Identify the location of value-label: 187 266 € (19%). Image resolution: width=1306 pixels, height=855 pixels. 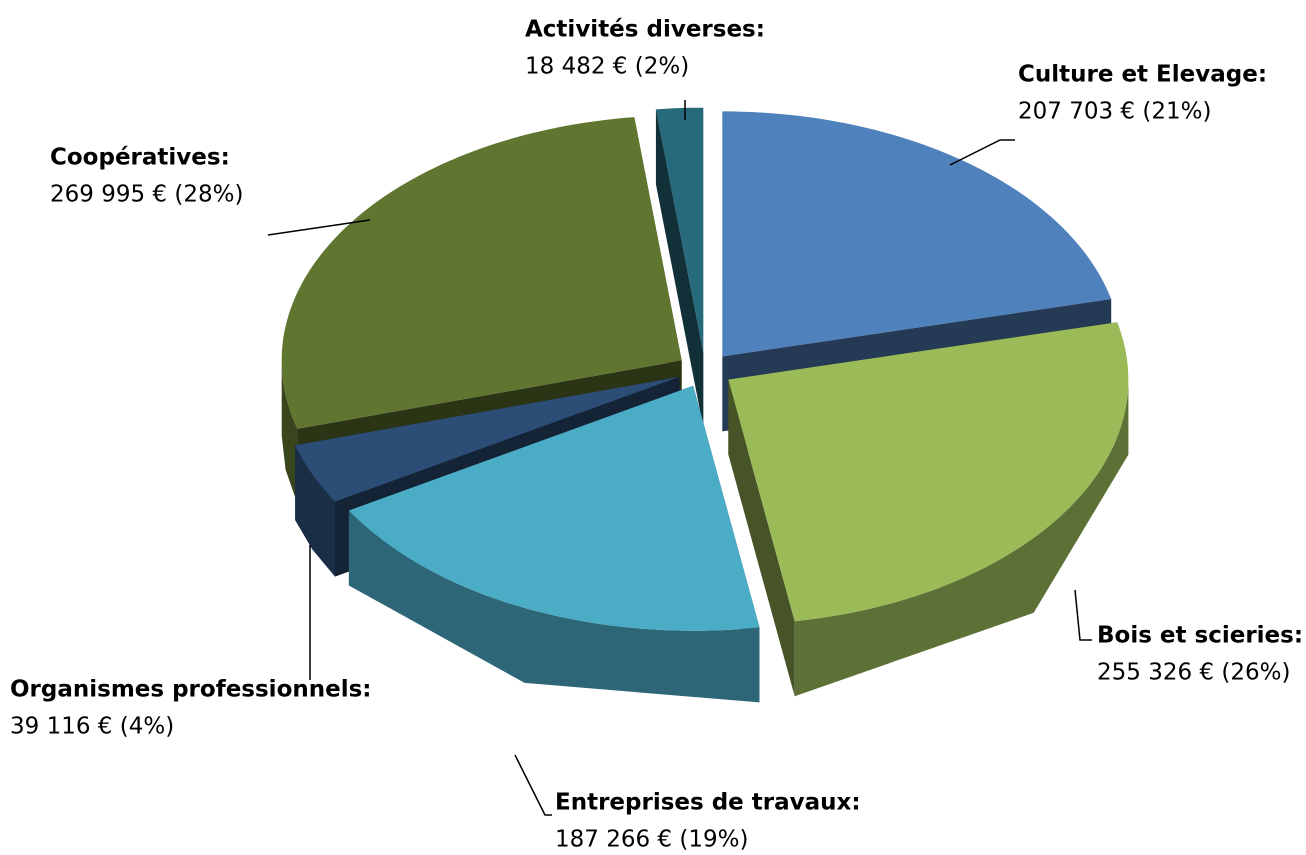
(651, 840).